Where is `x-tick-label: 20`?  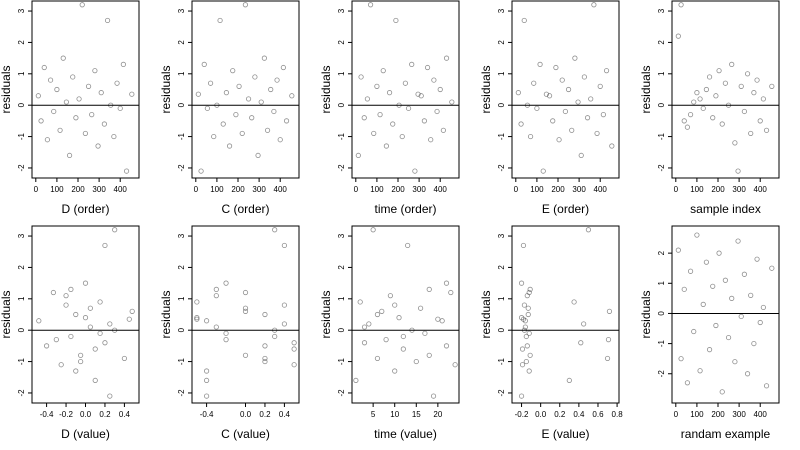
x-tick-label: 20 is located at coordinates (437, 414).